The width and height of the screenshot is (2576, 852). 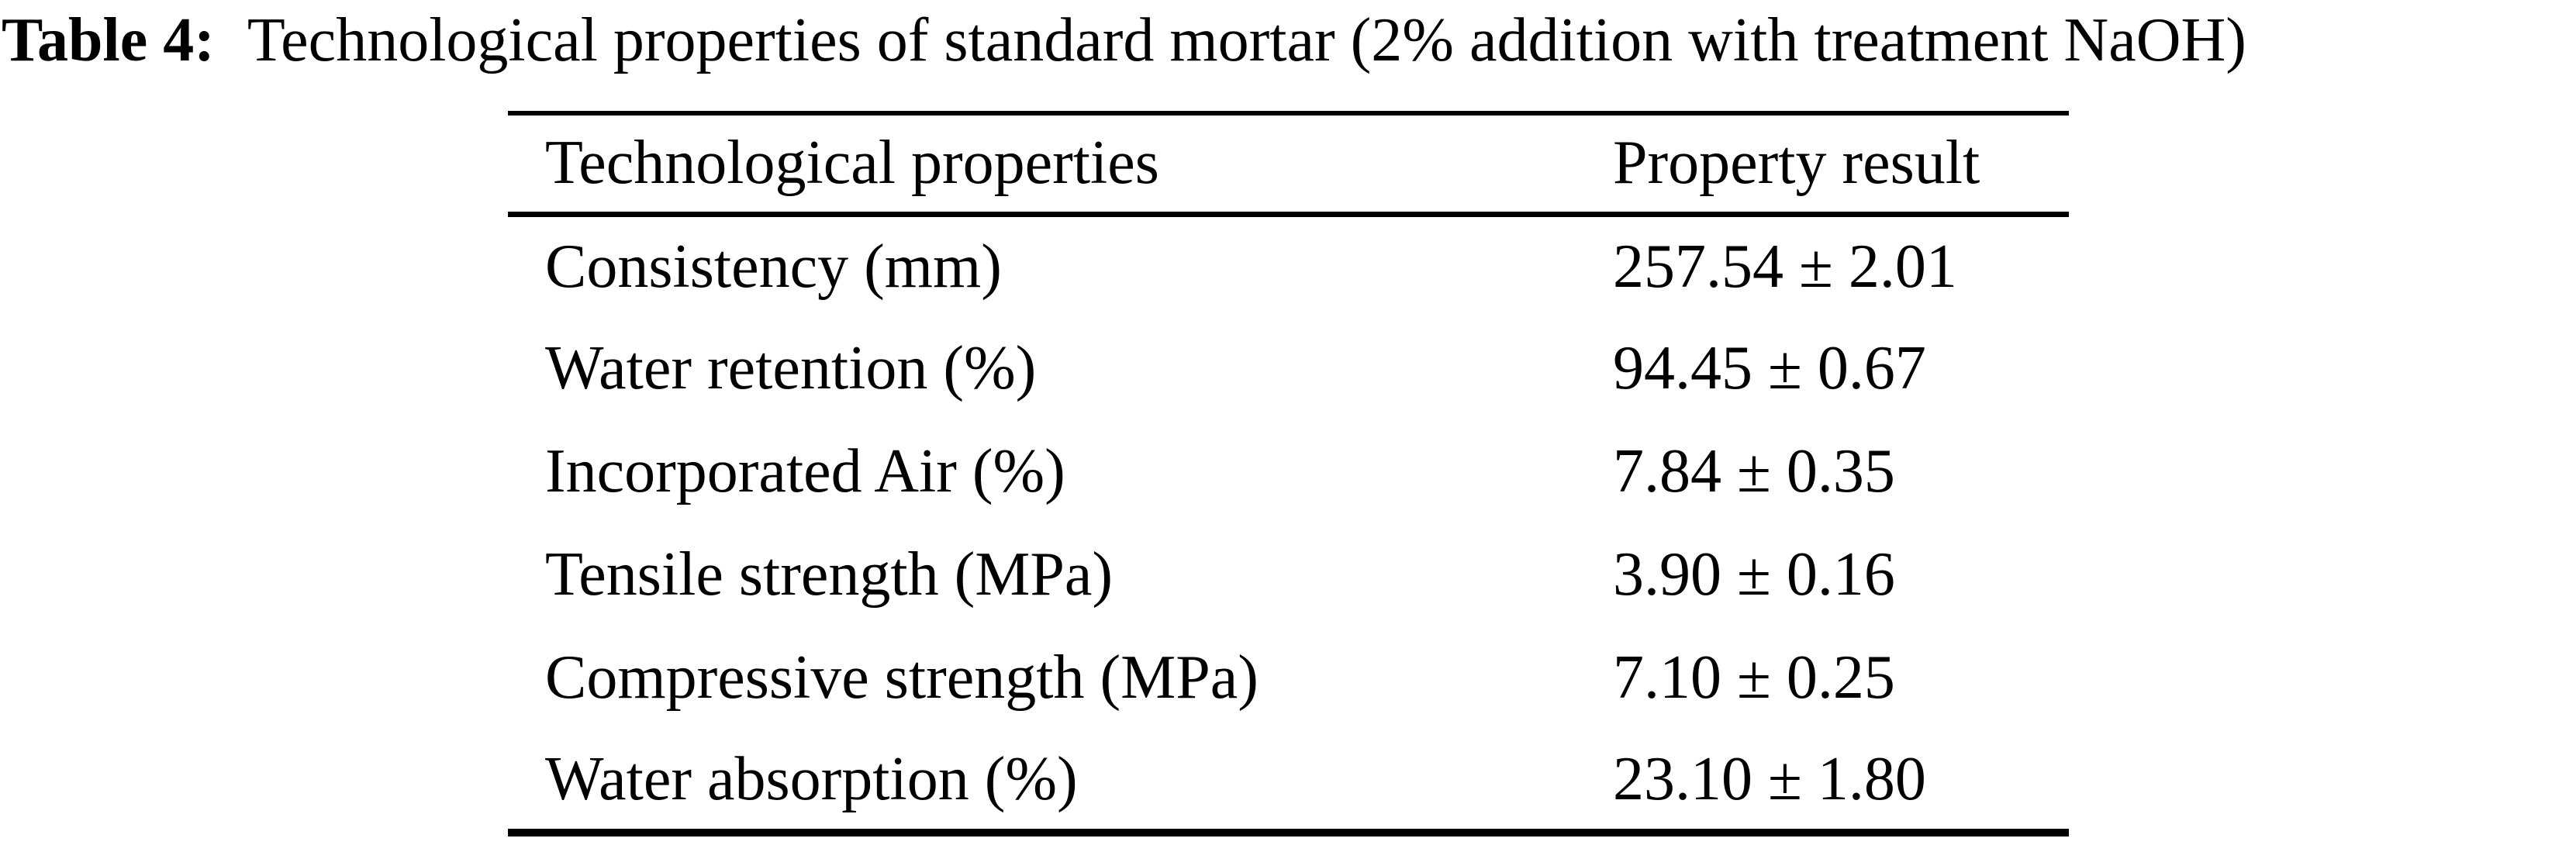 What do you see at coordinates (812, 778) in the screenshot?
I see `property-cell: Water absorption (%)` at bounding box center [812, 778].